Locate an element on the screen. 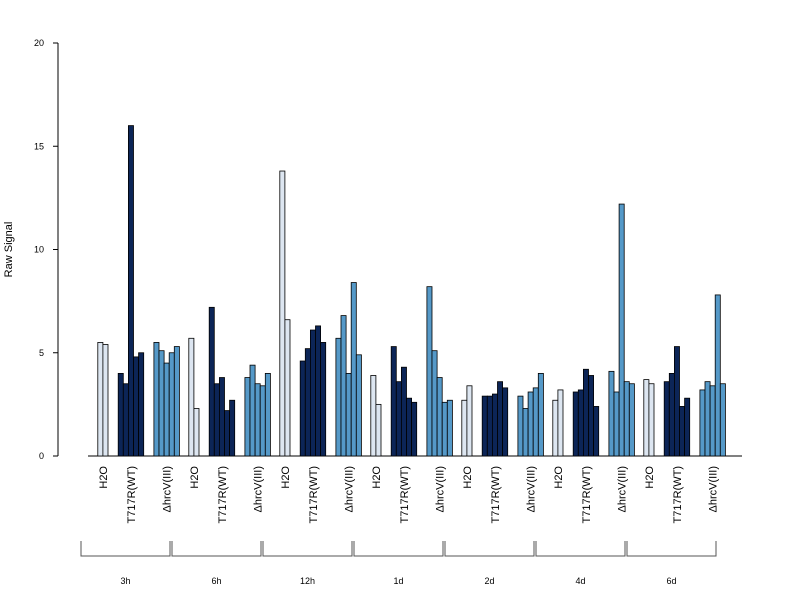  y-axis: 0 5 10 15 20 is located at coordinates (46, 249).